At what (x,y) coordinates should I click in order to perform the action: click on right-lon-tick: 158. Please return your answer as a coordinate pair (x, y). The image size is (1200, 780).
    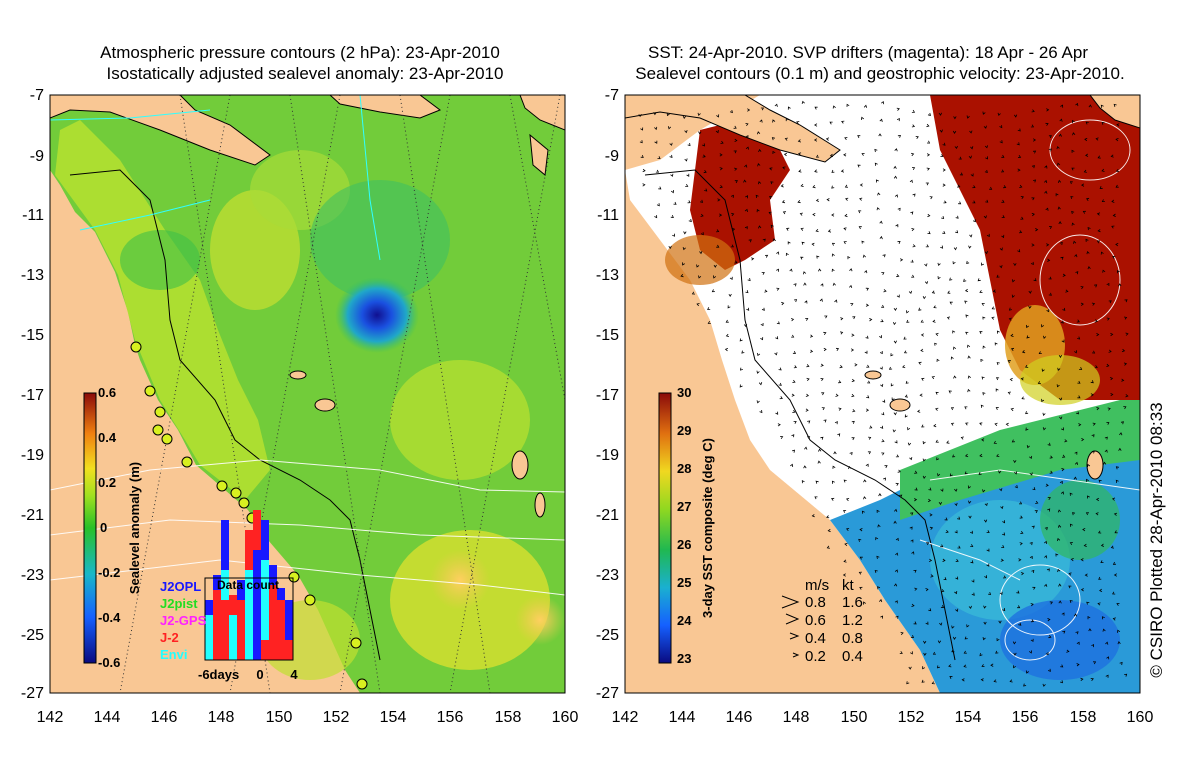
    Looking at the image, I should click on (1083, 717).